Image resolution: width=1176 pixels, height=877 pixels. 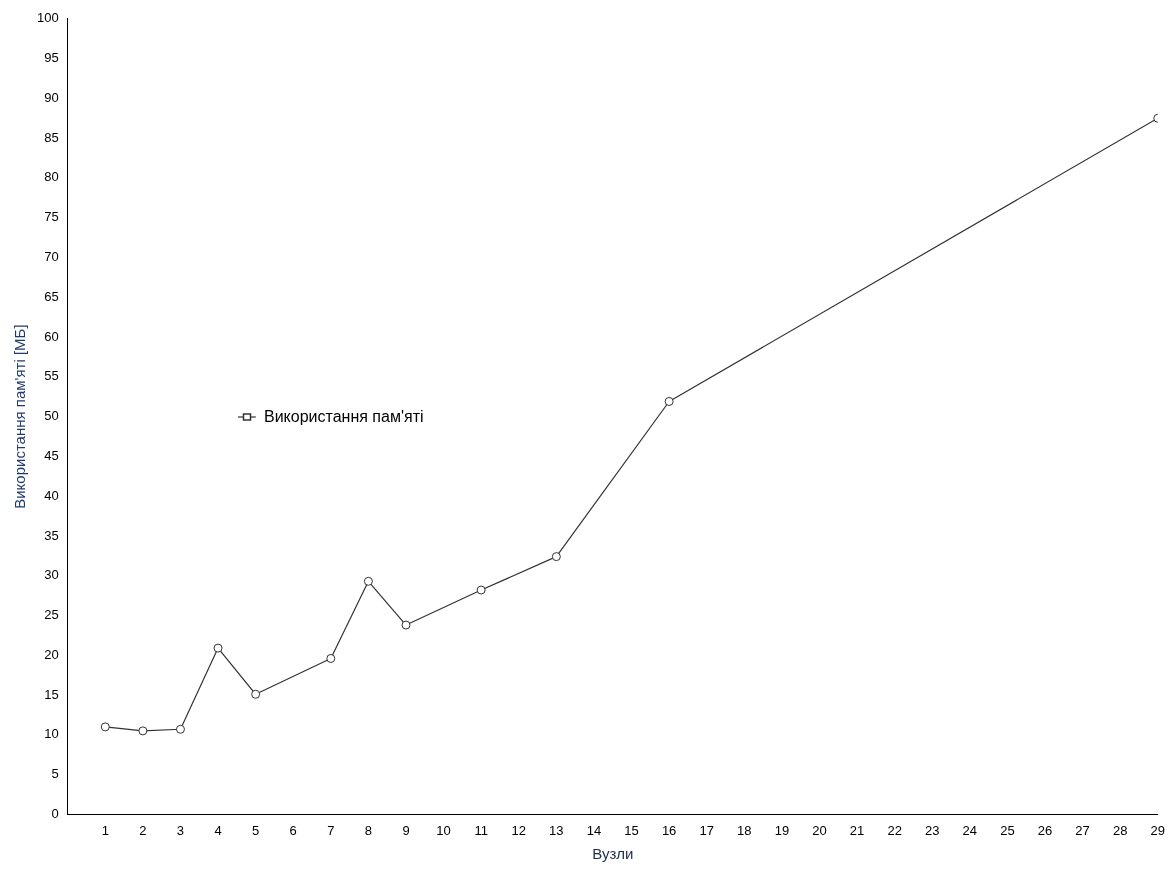 What do you see at coordinates (1045, 830) in the screenshot?
I see `x-tick-label: 26` at bounding box center [1045, 830].